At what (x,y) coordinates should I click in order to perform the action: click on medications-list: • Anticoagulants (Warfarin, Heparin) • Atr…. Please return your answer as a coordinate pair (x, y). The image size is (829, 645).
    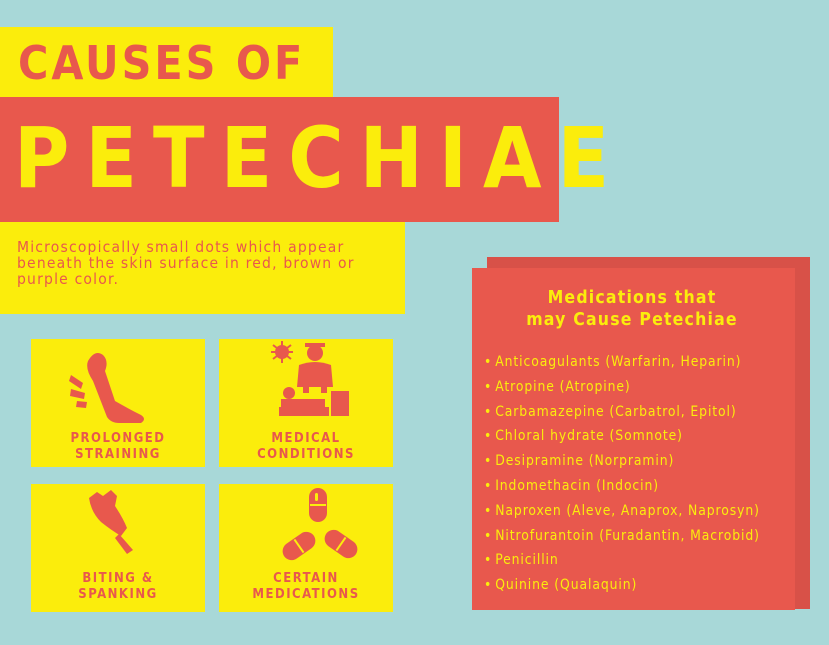
    Looking at the image, I should click on (622, 475).